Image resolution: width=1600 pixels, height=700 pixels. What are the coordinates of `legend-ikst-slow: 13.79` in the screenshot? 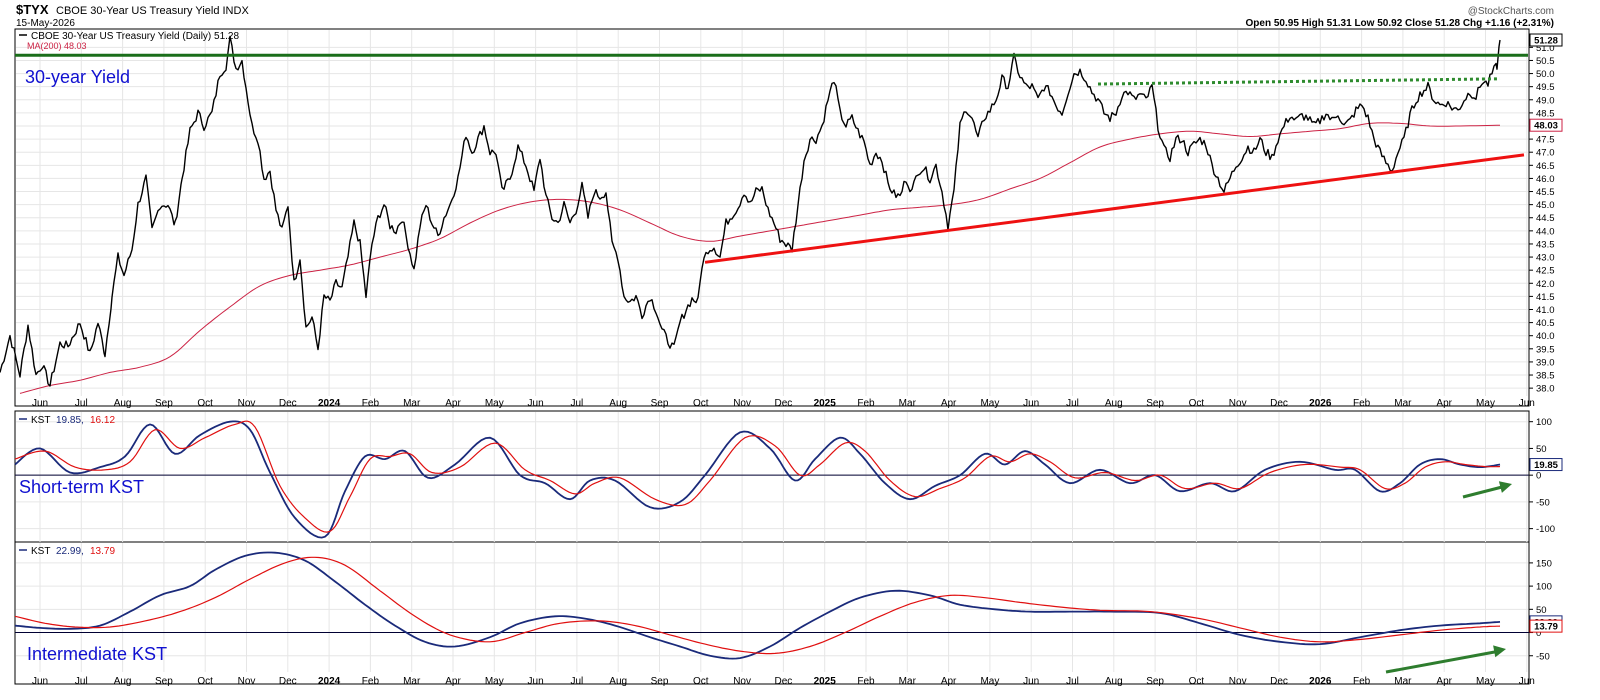 It's located at (102, 551).